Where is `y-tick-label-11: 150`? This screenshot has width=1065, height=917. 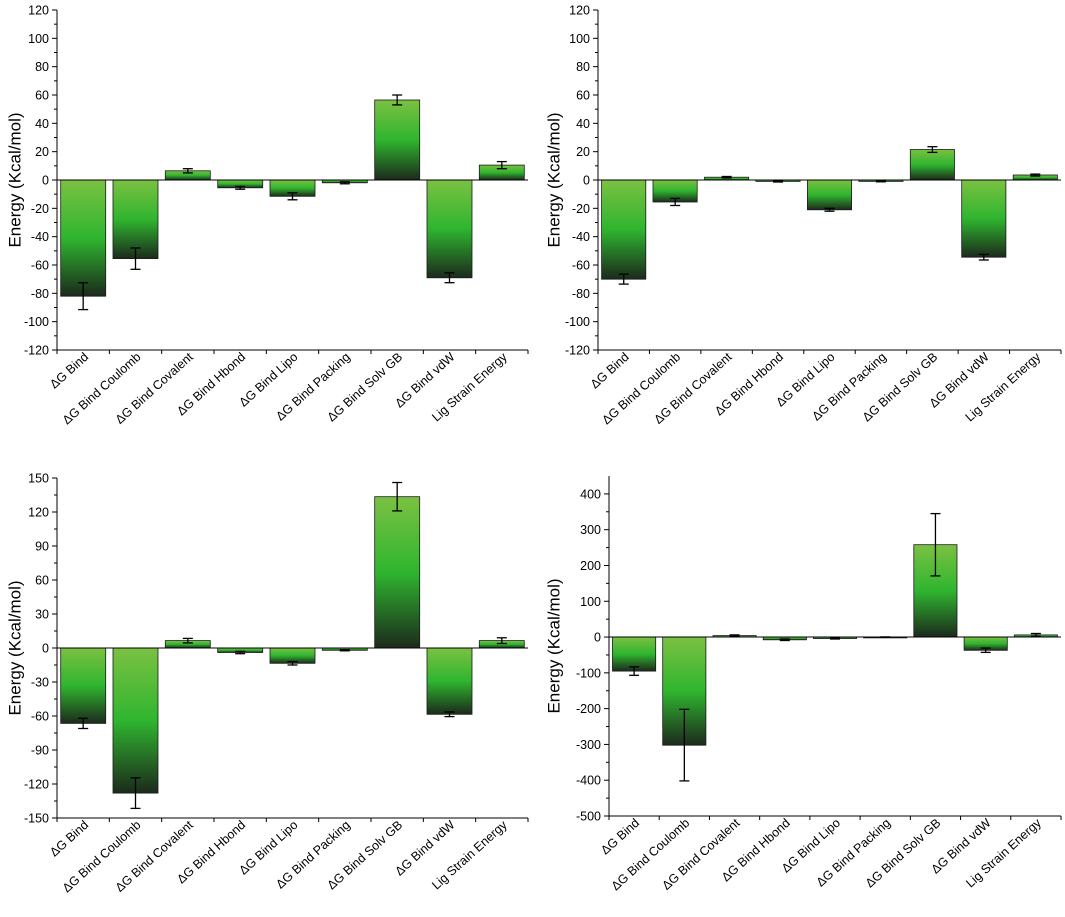
y-tick-label-11: 150 is located at coordinates (38, 479).